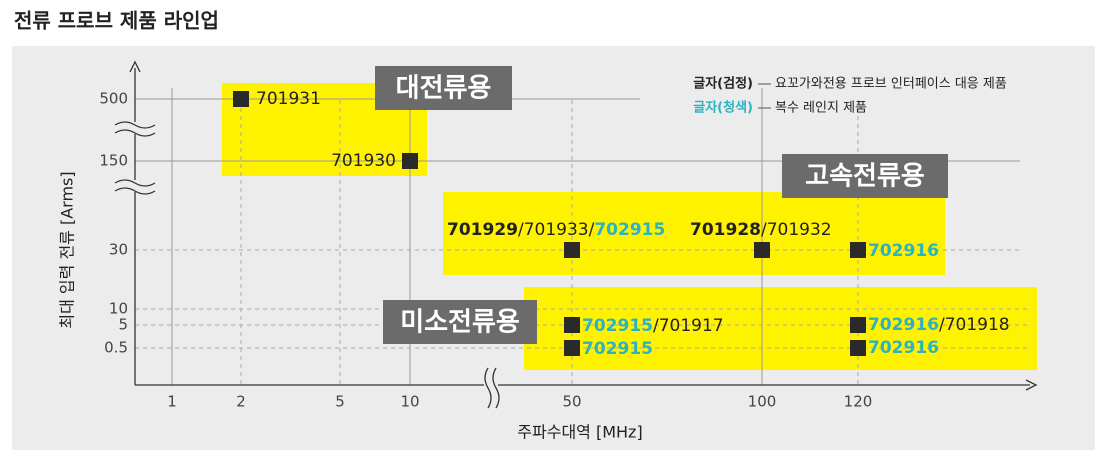 The image size is (1097, 460). What do you see at coordinates (113, 161) in the screenshot?
I see `y-tick-label: 150` at bounding box center [113, 161].